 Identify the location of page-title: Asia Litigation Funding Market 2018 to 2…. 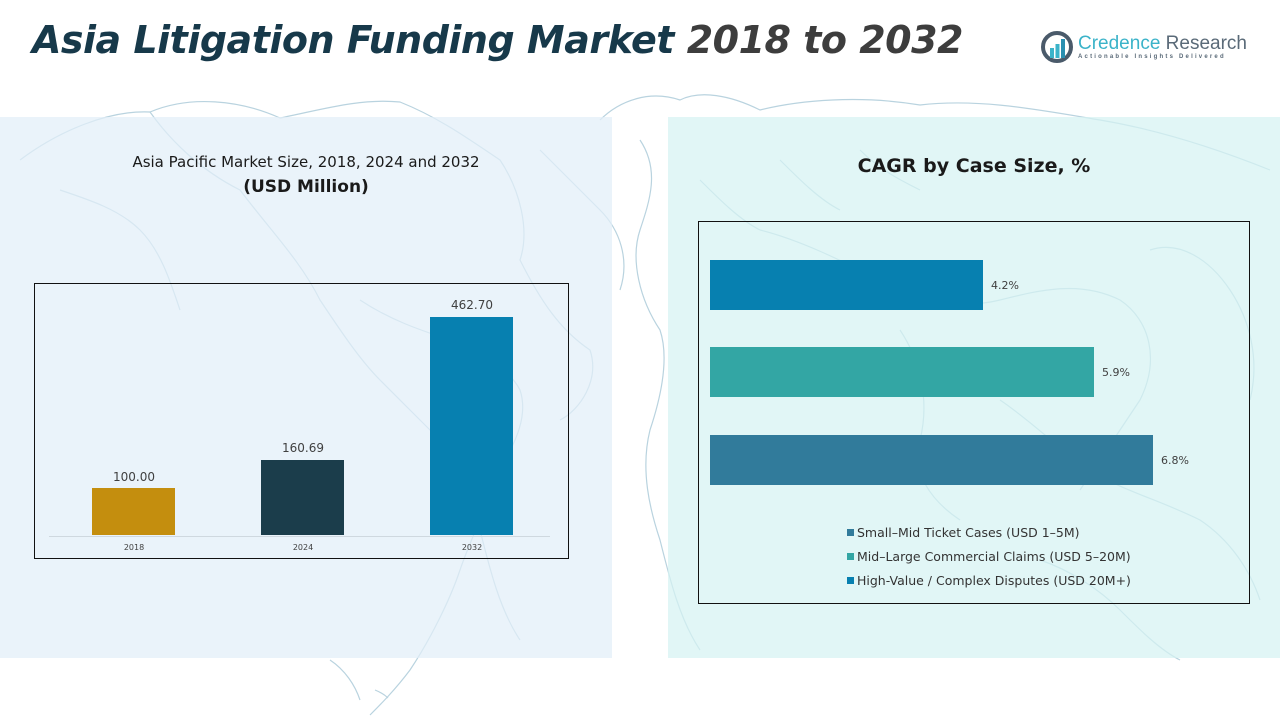
(497, 40).